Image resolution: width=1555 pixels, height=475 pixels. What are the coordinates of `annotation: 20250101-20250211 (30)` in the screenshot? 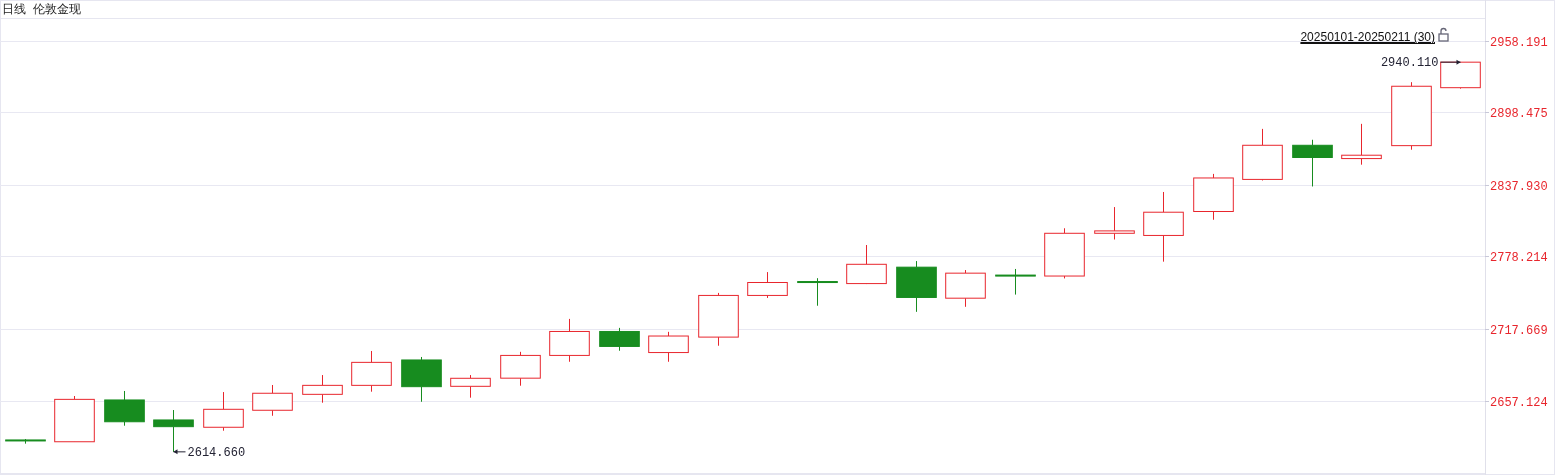 It's located at (1367, 37).